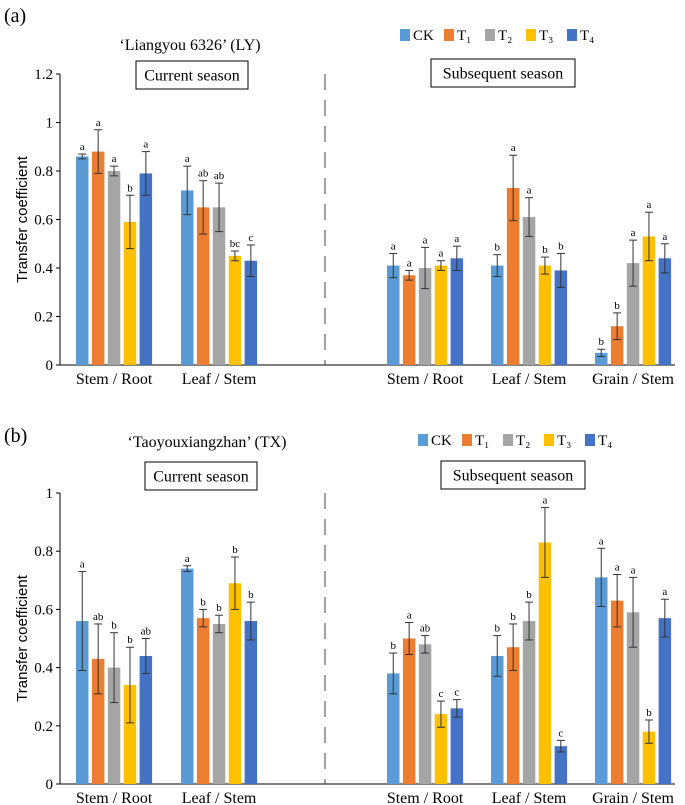 This screenshot has height=805, width=685. Describe the element at coordinates (572, 35) in the screenshot. I see `legend-swatch-t4` at that location.